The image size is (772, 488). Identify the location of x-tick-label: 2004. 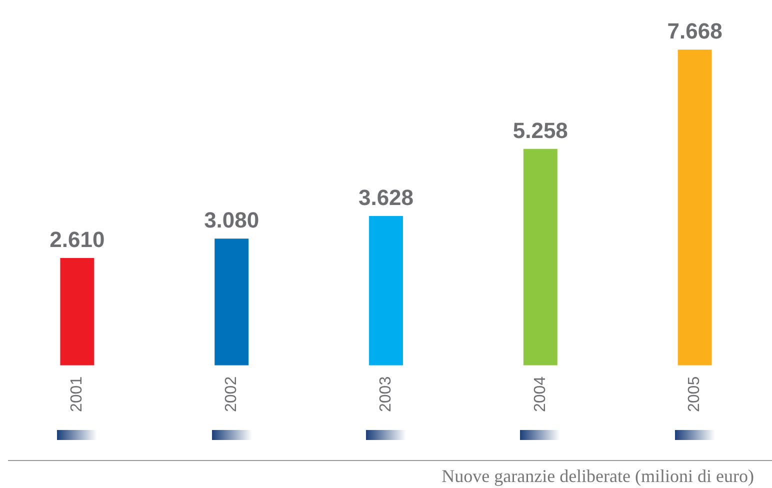
(540, 394).